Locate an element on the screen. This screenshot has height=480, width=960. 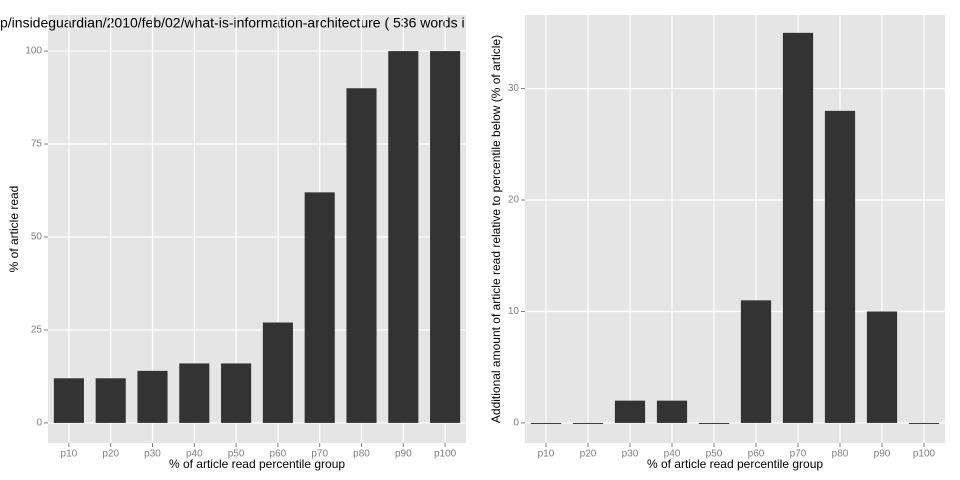
y-tick-label: 30 is located at coordinates (514, 88).